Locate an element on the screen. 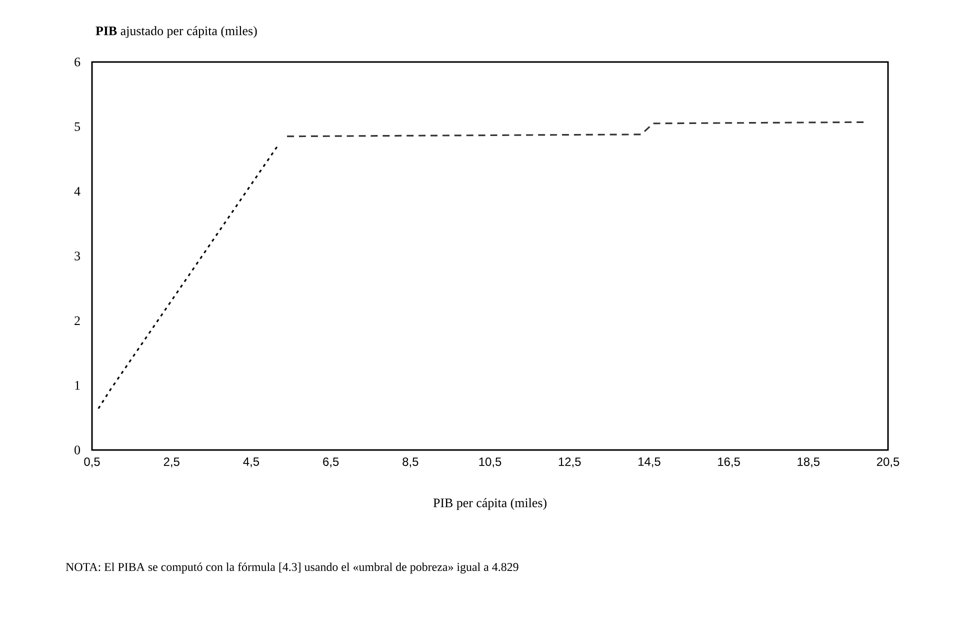 The height and width of the screenshot is (634, 962). x-tick-label: 14,5 is located at coordinates (649, 462).